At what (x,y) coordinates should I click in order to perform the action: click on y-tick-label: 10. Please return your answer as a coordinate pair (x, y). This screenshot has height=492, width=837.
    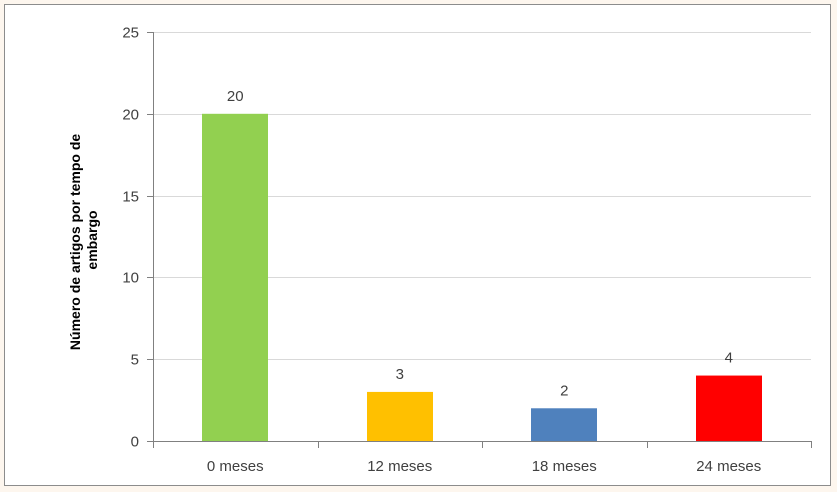
    Looking at the image, I should click on (130, 278).